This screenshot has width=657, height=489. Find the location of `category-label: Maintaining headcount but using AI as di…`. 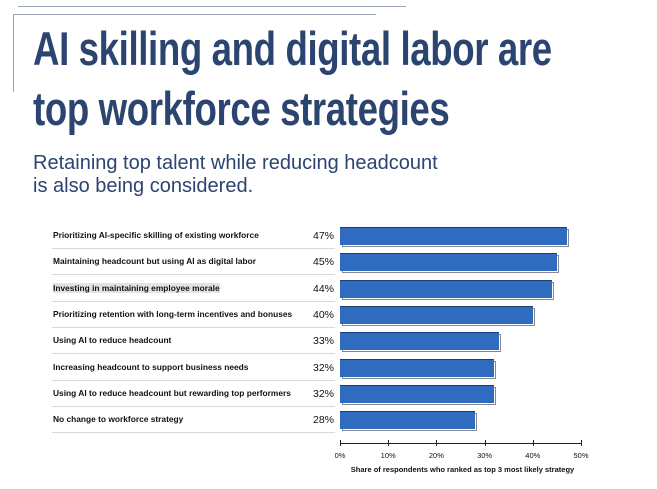

category-label: Maintaining headcount but using AI as di… is located at coordinates (155, 261).